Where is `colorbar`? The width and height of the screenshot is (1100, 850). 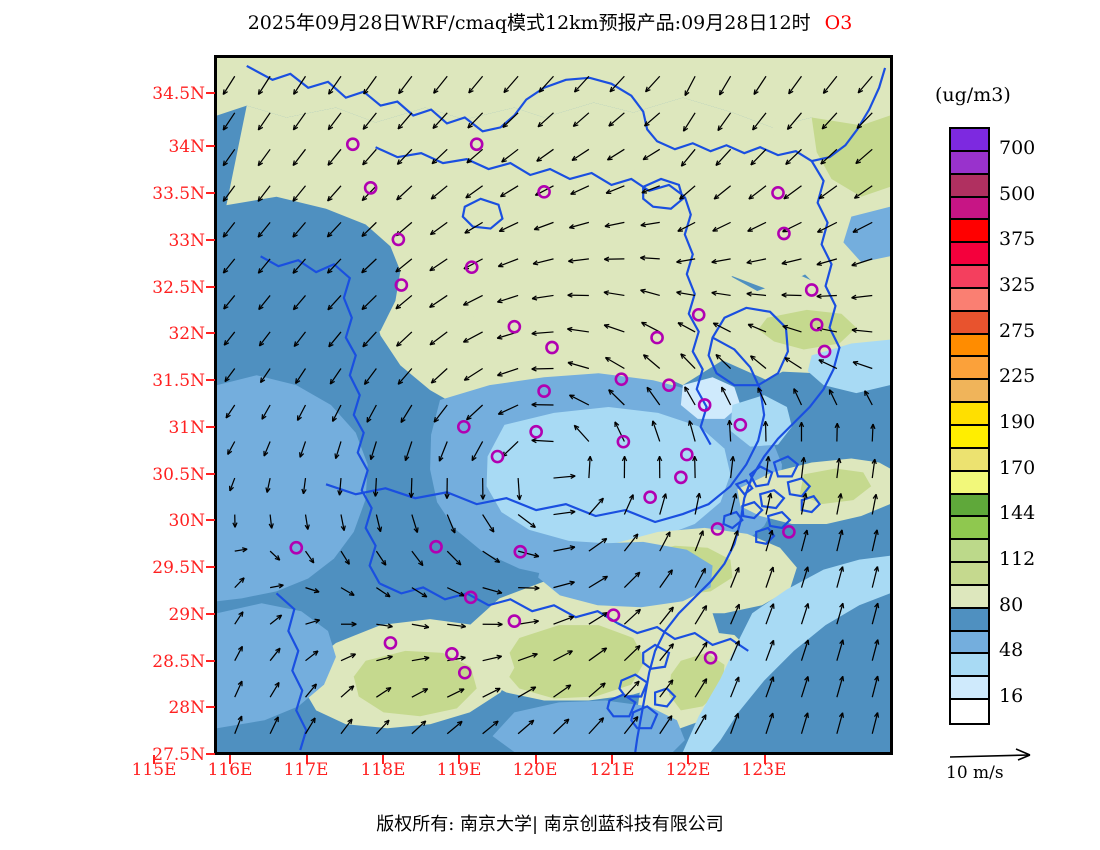 colorbar is located at coordinates (969, 426).